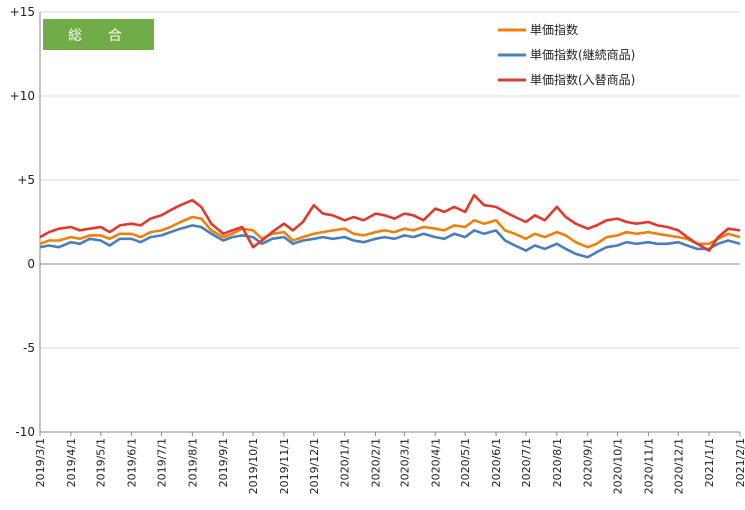 This screenshot has height=510, width=745. What do you see at coordinates (465, 462) in the screenshot?
I see `x-tick-label: 2020/5/1` at bounding box center [465, 462].